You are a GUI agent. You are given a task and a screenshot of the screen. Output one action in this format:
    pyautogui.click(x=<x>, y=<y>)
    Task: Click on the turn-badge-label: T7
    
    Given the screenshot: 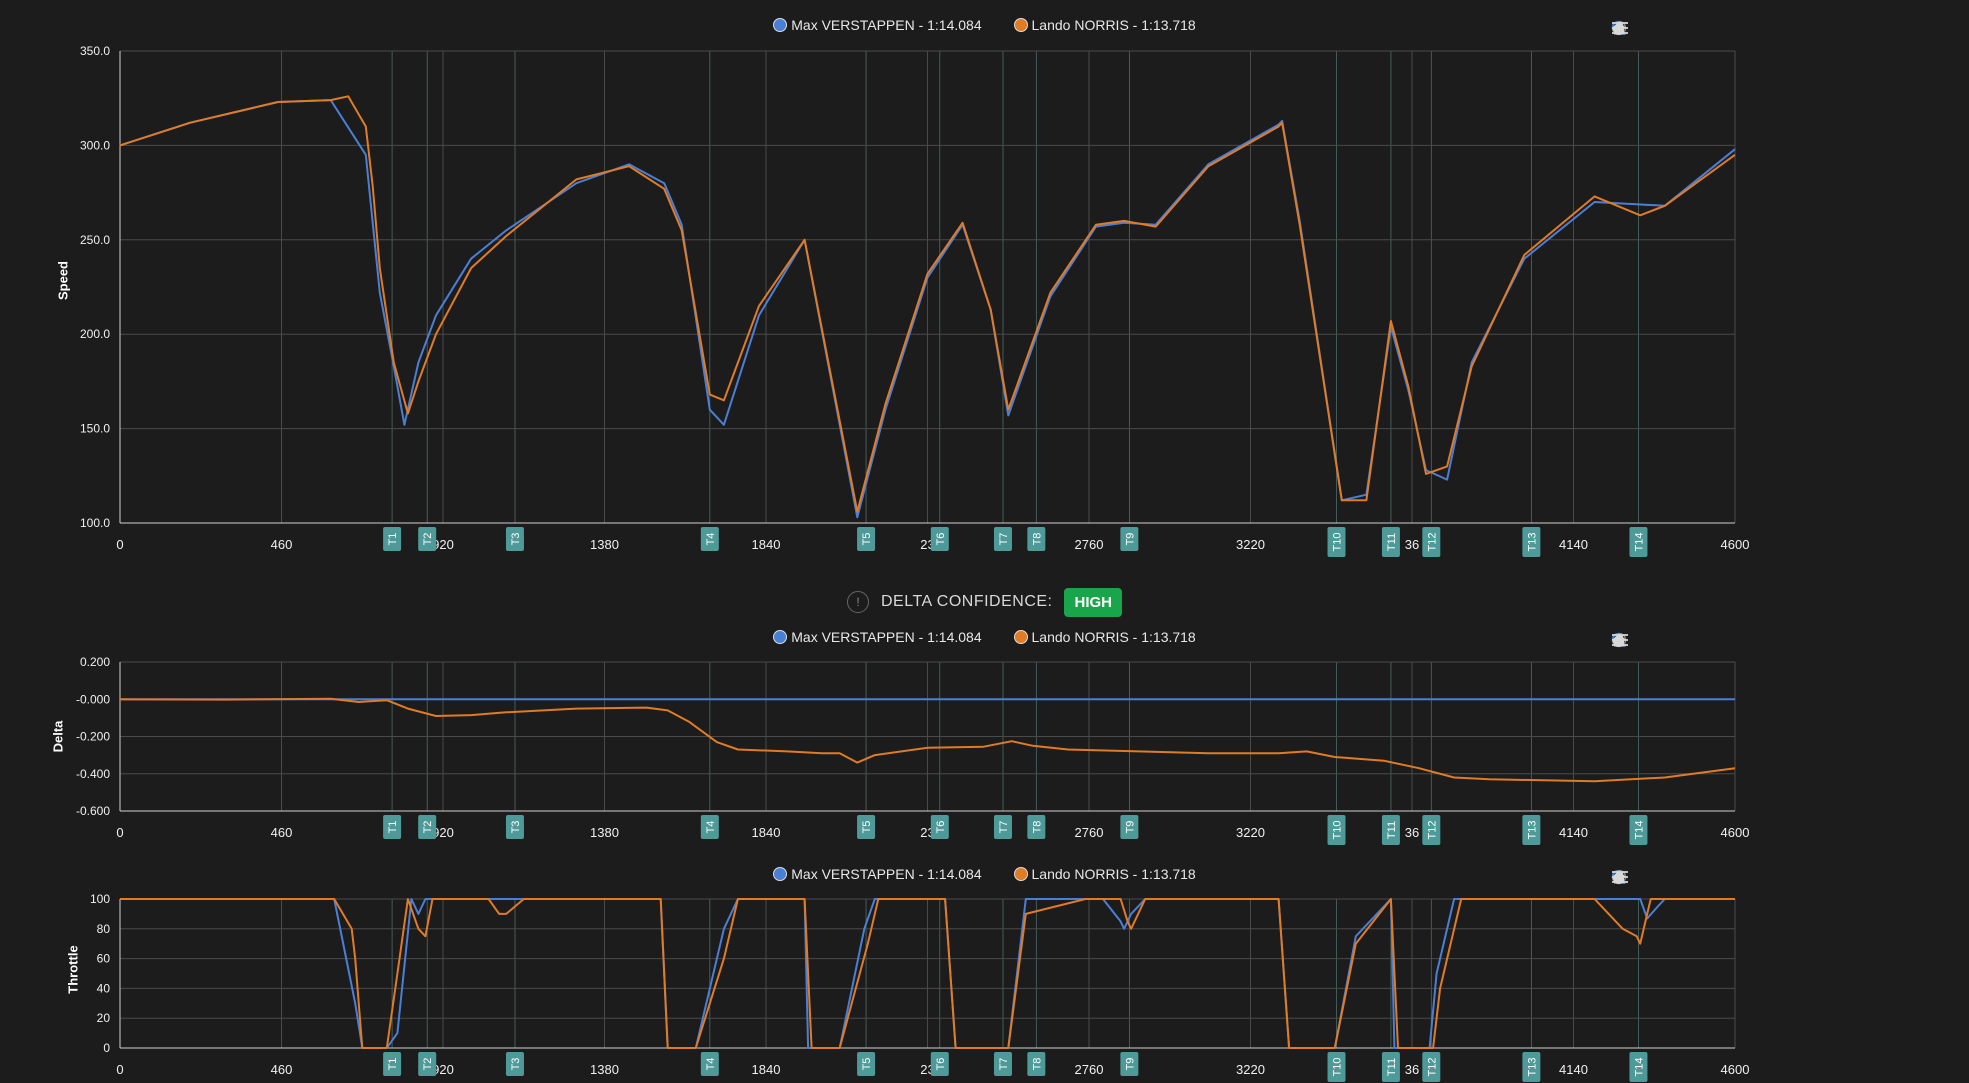 What is the action you would take?
    pyautogui.click(x=1004, y=539)
    